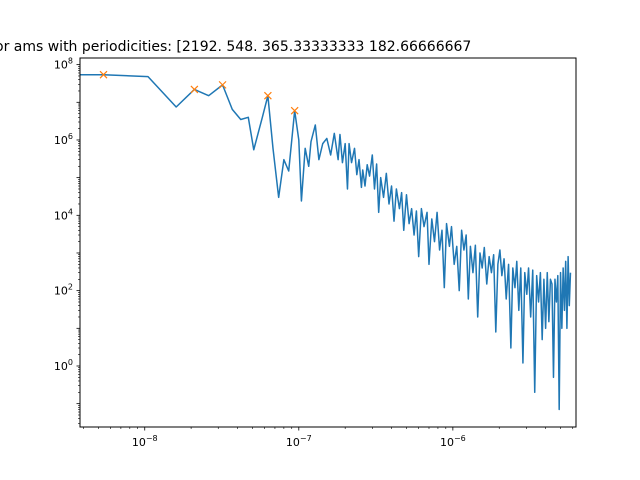 The width and height of the screenshot is (640, 480). What do you see at coordinates (328, 438) in the screenshot?
I see `x-axis: 10⁻⁸ 10⁻⁷ 10⁻⁶` at bounding box center [328, 438].